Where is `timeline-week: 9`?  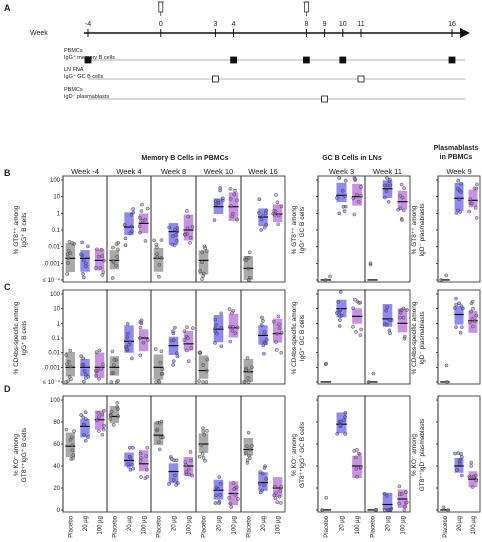 timeline-week: 9 is located at coordinates (325, 24).